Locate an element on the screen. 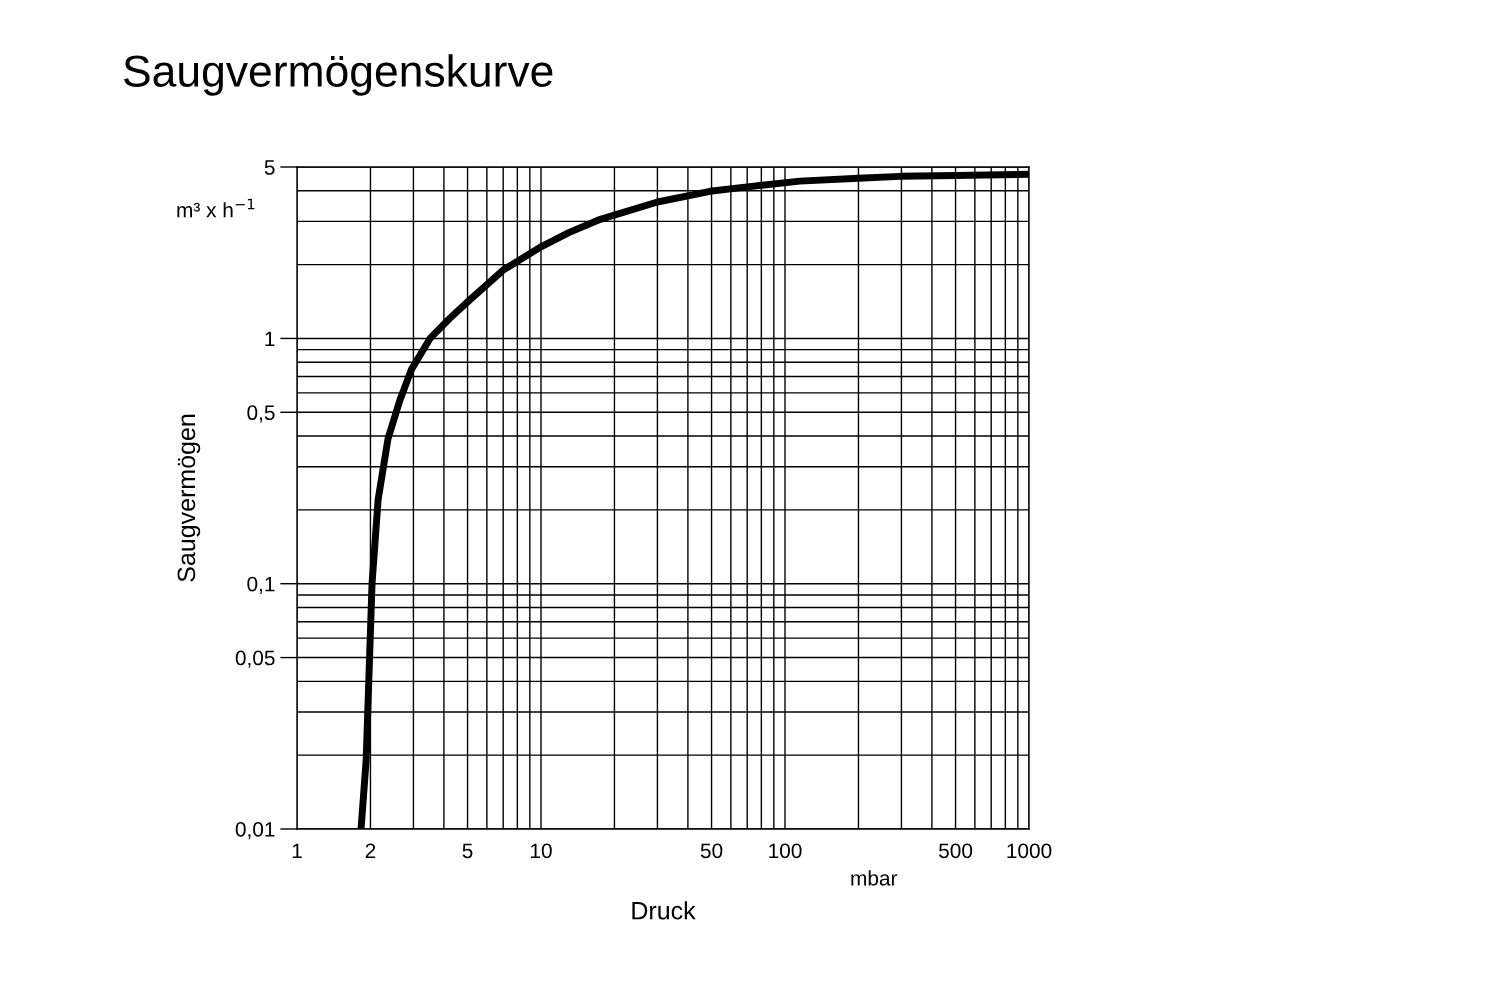 The image size is (1504, 1006). x-tick-label: 2 is located at coordinates (370, 850).